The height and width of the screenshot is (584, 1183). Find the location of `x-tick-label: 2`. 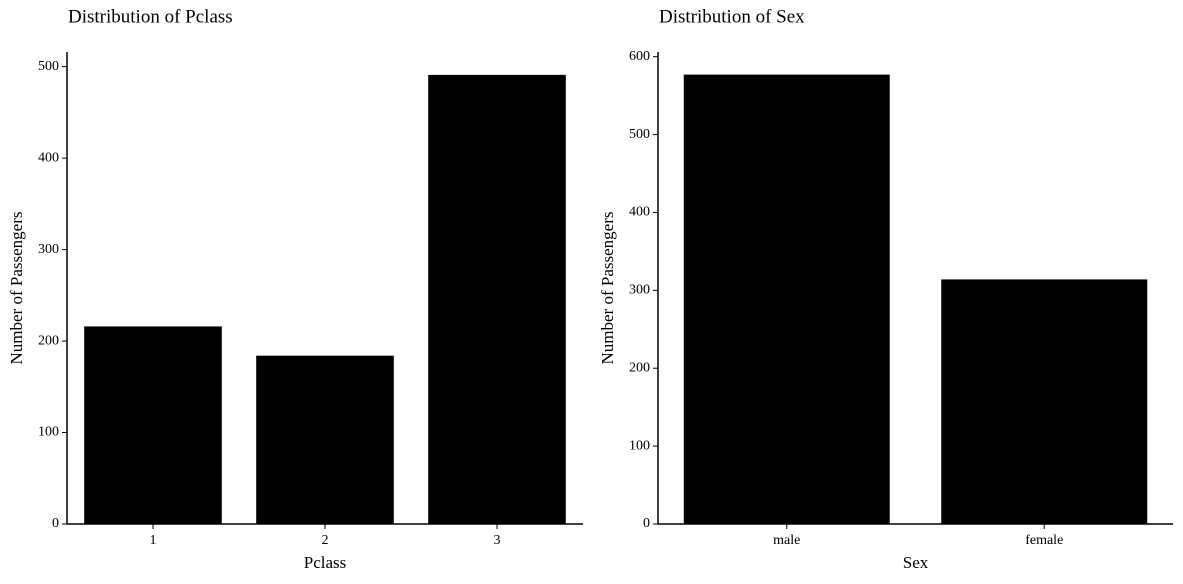

x-tick-label: 2 is located at coordinates (325, 540).